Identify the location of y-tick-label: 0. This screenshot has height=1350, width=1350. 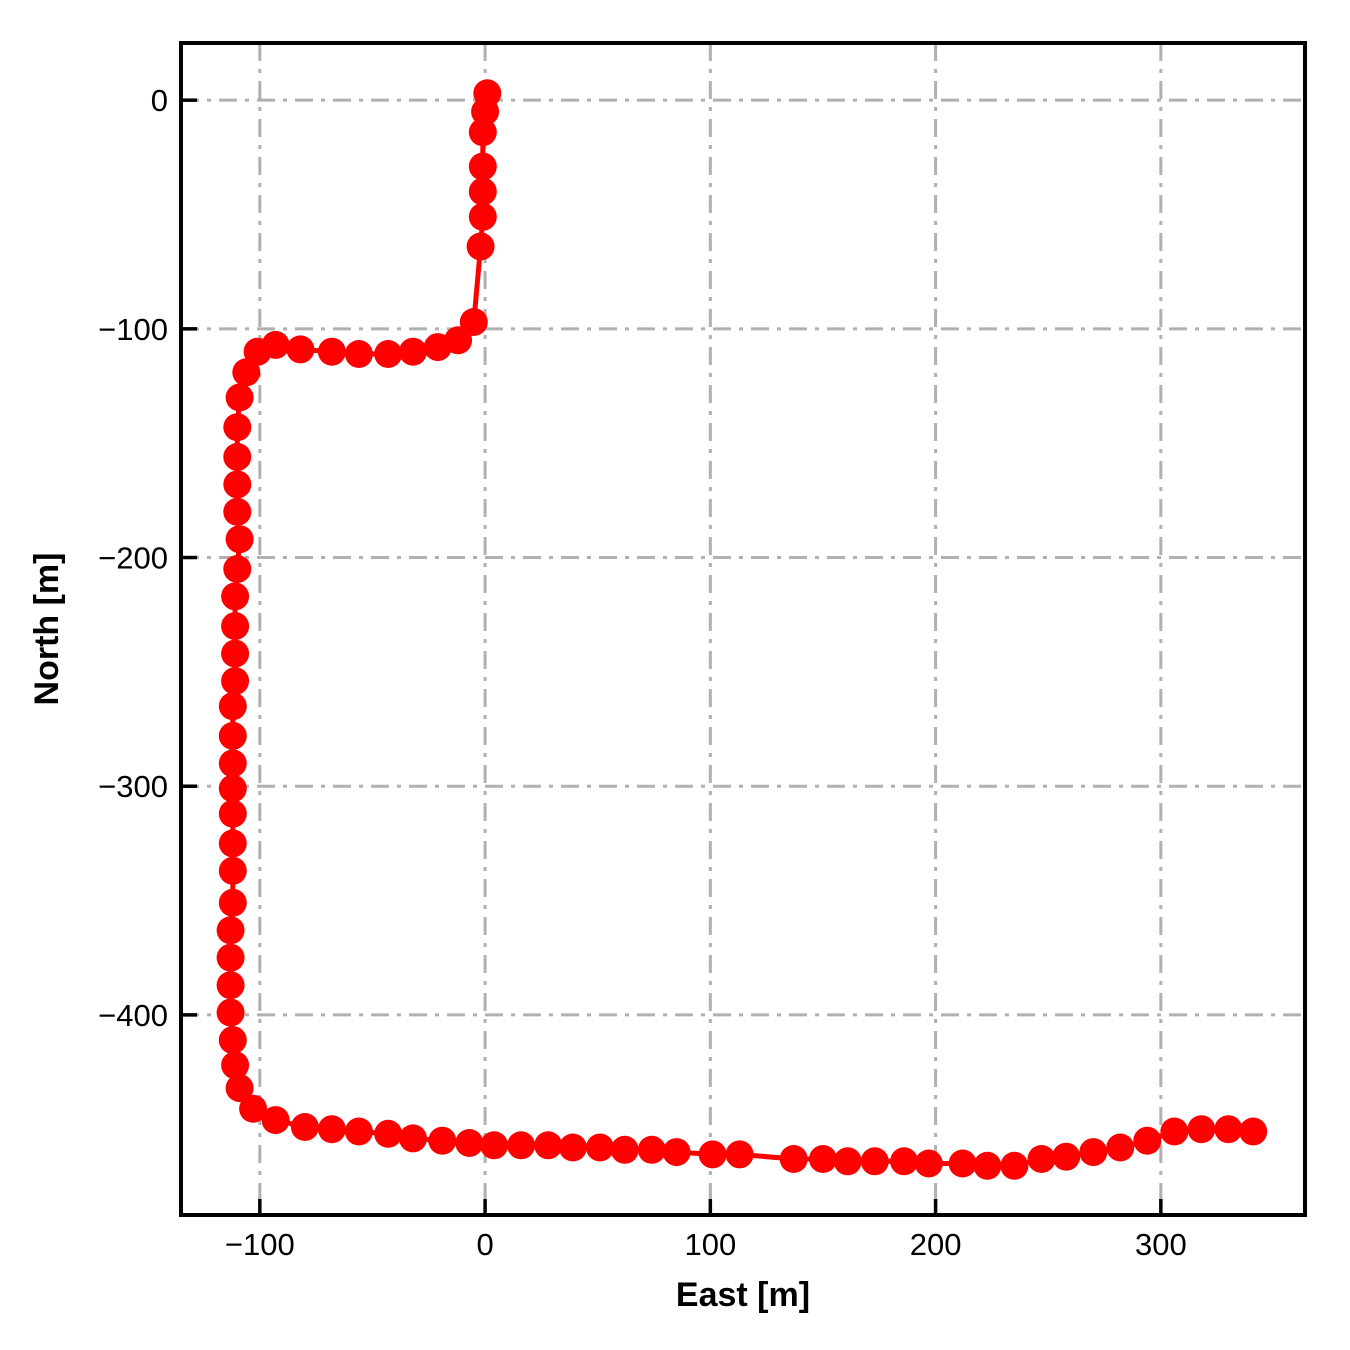
(159, 100).